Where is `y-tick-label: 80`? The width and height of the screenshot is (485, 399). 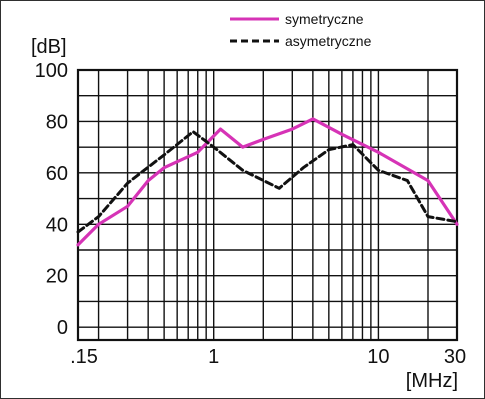 y-tick-label: 80 is located at coordinates (57, 122).